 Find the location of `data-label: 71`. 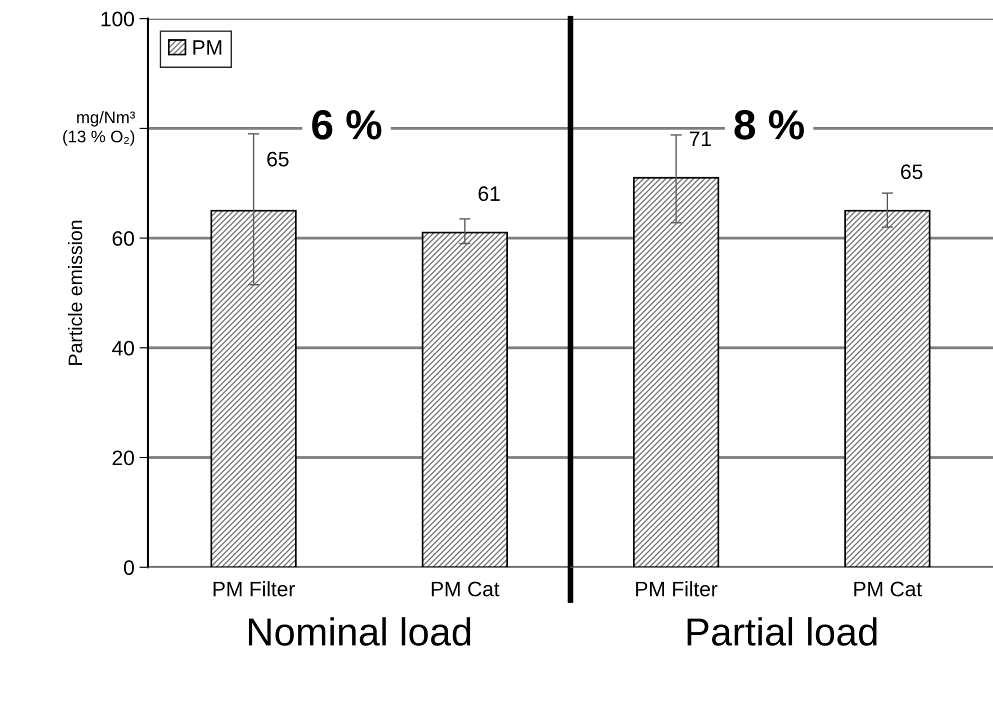

data-label: 71 is located at coordinates (700, 139).